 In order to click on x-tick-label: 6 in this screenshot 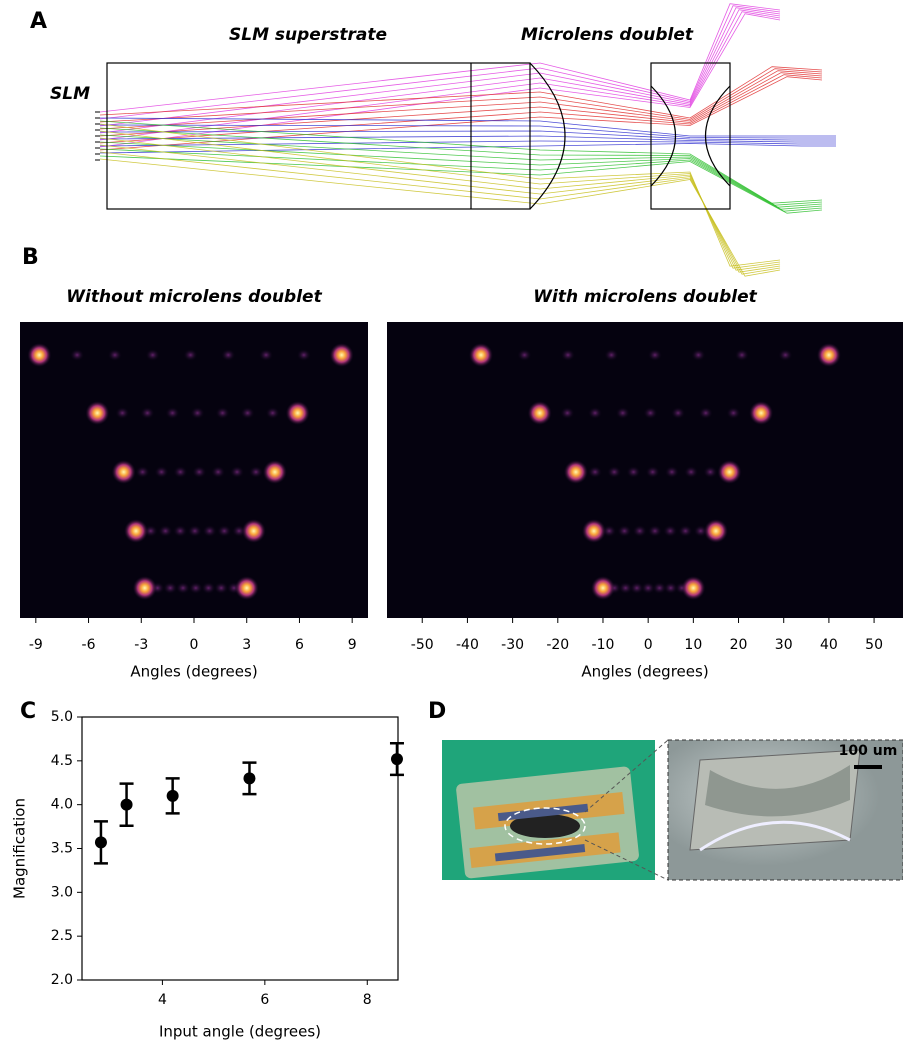, I will do `click(299, 645)`.